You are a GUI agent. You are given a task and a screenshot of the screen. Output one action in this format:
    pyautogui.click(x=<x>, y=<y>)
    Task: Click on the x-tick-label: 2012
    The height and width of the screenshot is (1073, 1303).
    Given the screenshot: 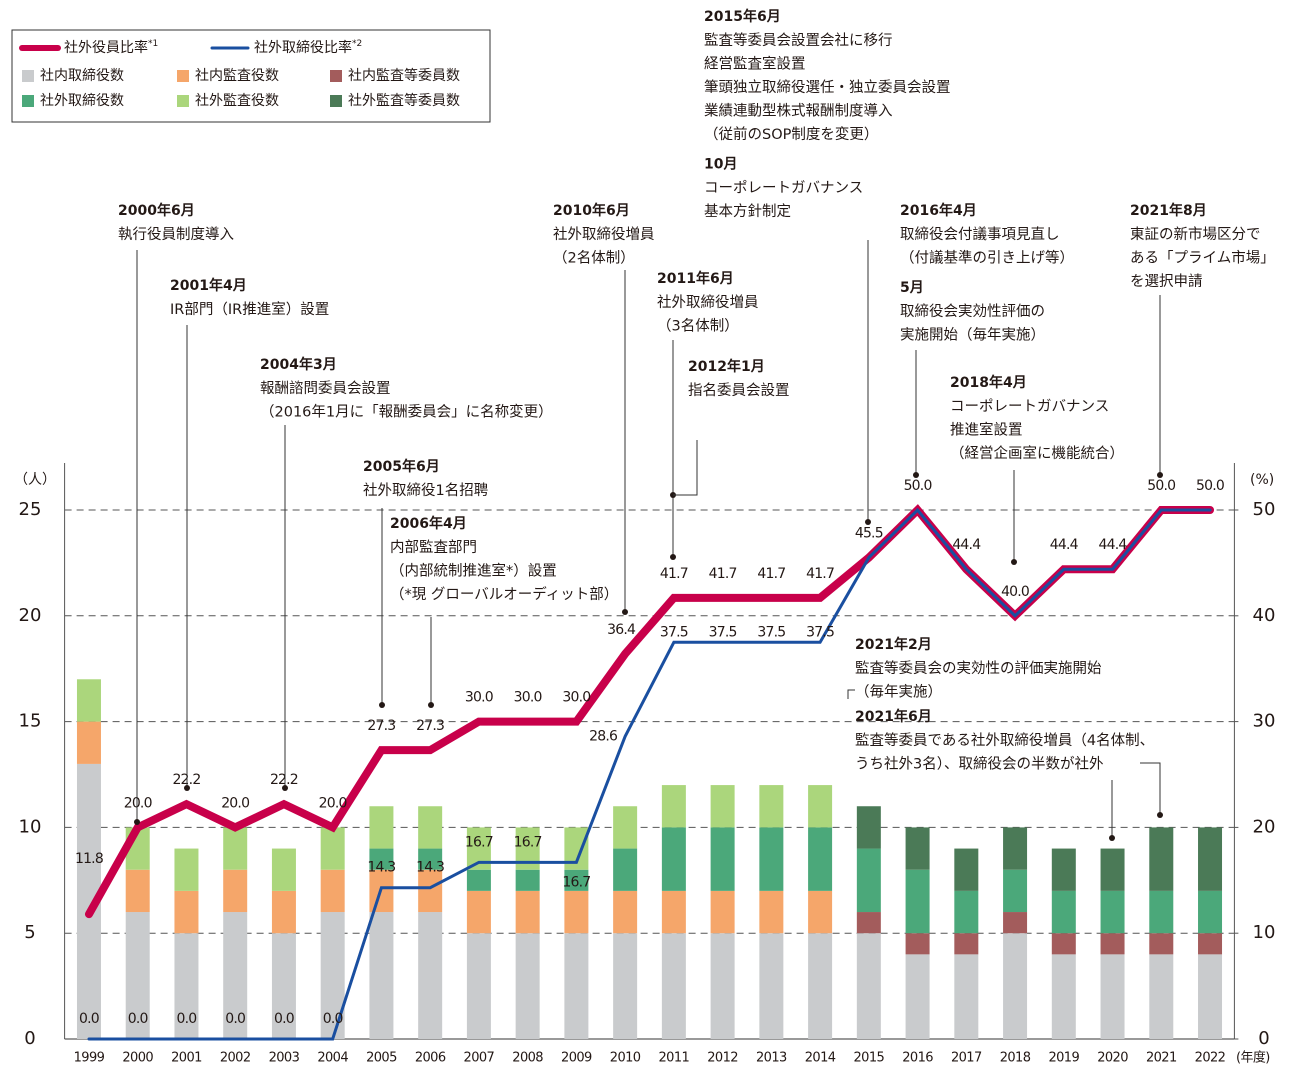 What is the action you would take?
    pyautogui.click(x=722, y=1058)
    